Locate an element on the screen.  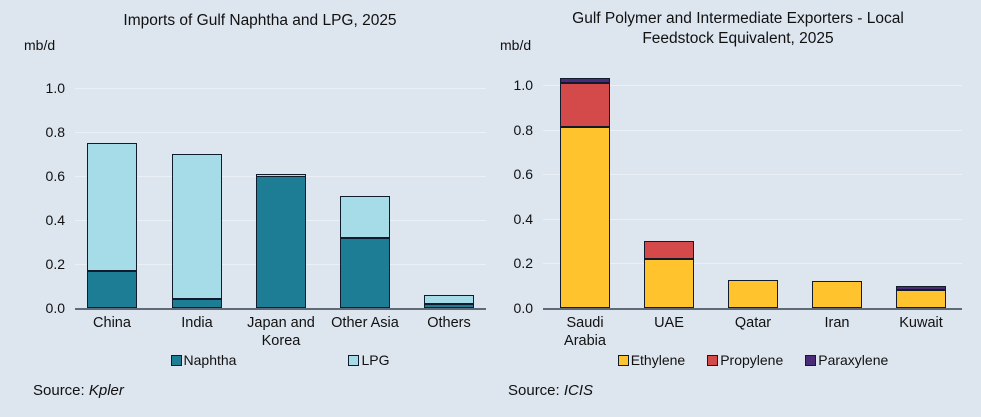
source-left: Source: Kpler is located at coordinates (78, 390).